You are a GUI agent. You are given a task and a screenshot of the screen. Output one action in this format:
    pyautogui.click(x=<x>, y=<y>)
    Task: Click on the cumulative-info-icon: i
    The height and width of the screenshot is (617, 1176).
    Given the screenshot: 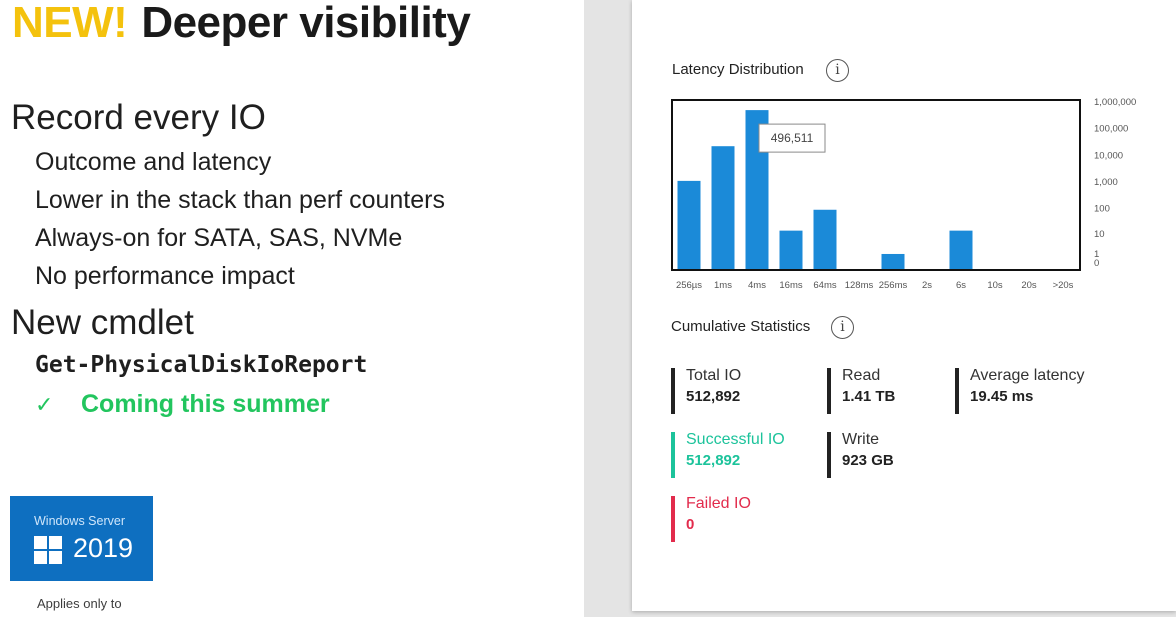 What is the action you would take?
    pyautogui.click(x=842, y=327)
    